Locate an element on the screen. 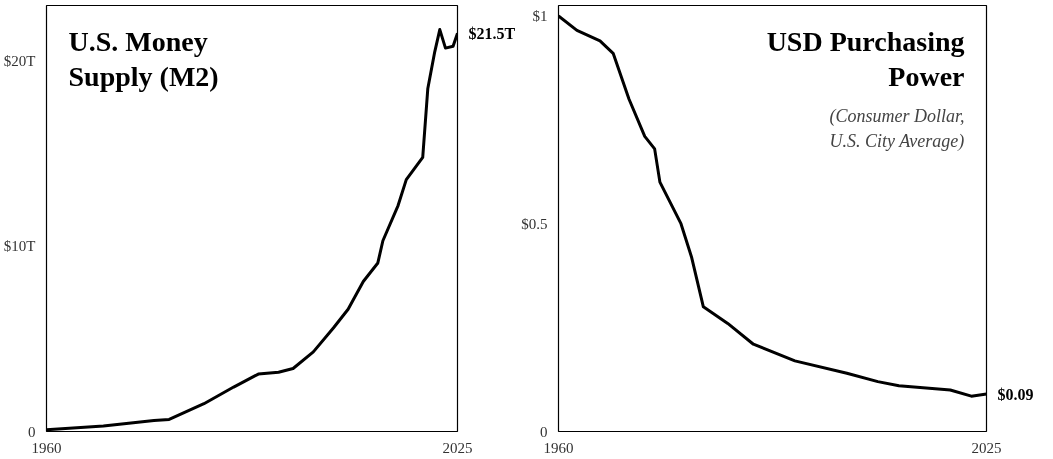  y-tick-label: $10T is located at coordinates (19, 246).